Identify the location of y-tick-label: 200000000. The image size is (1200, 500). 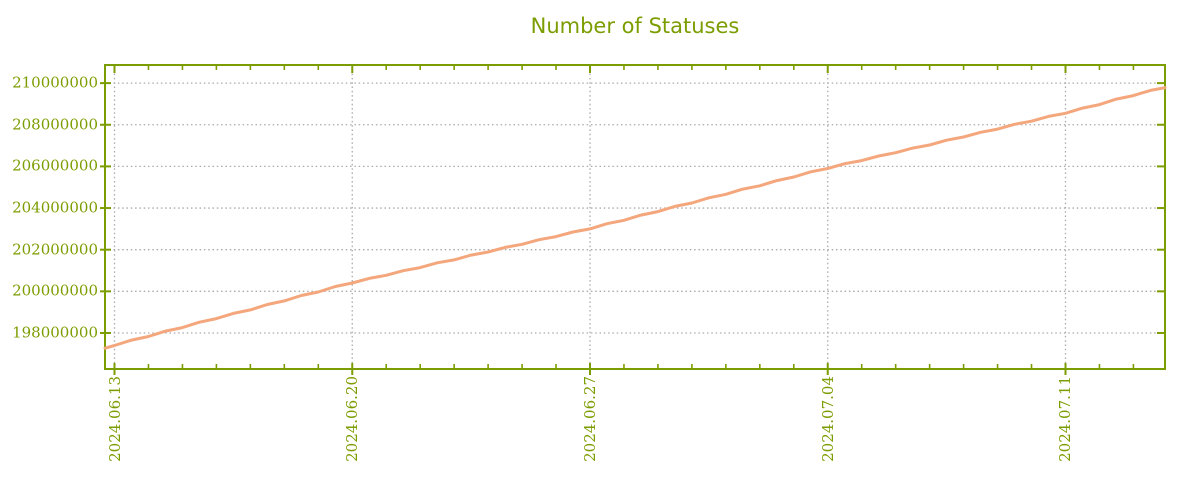
(55, 290).